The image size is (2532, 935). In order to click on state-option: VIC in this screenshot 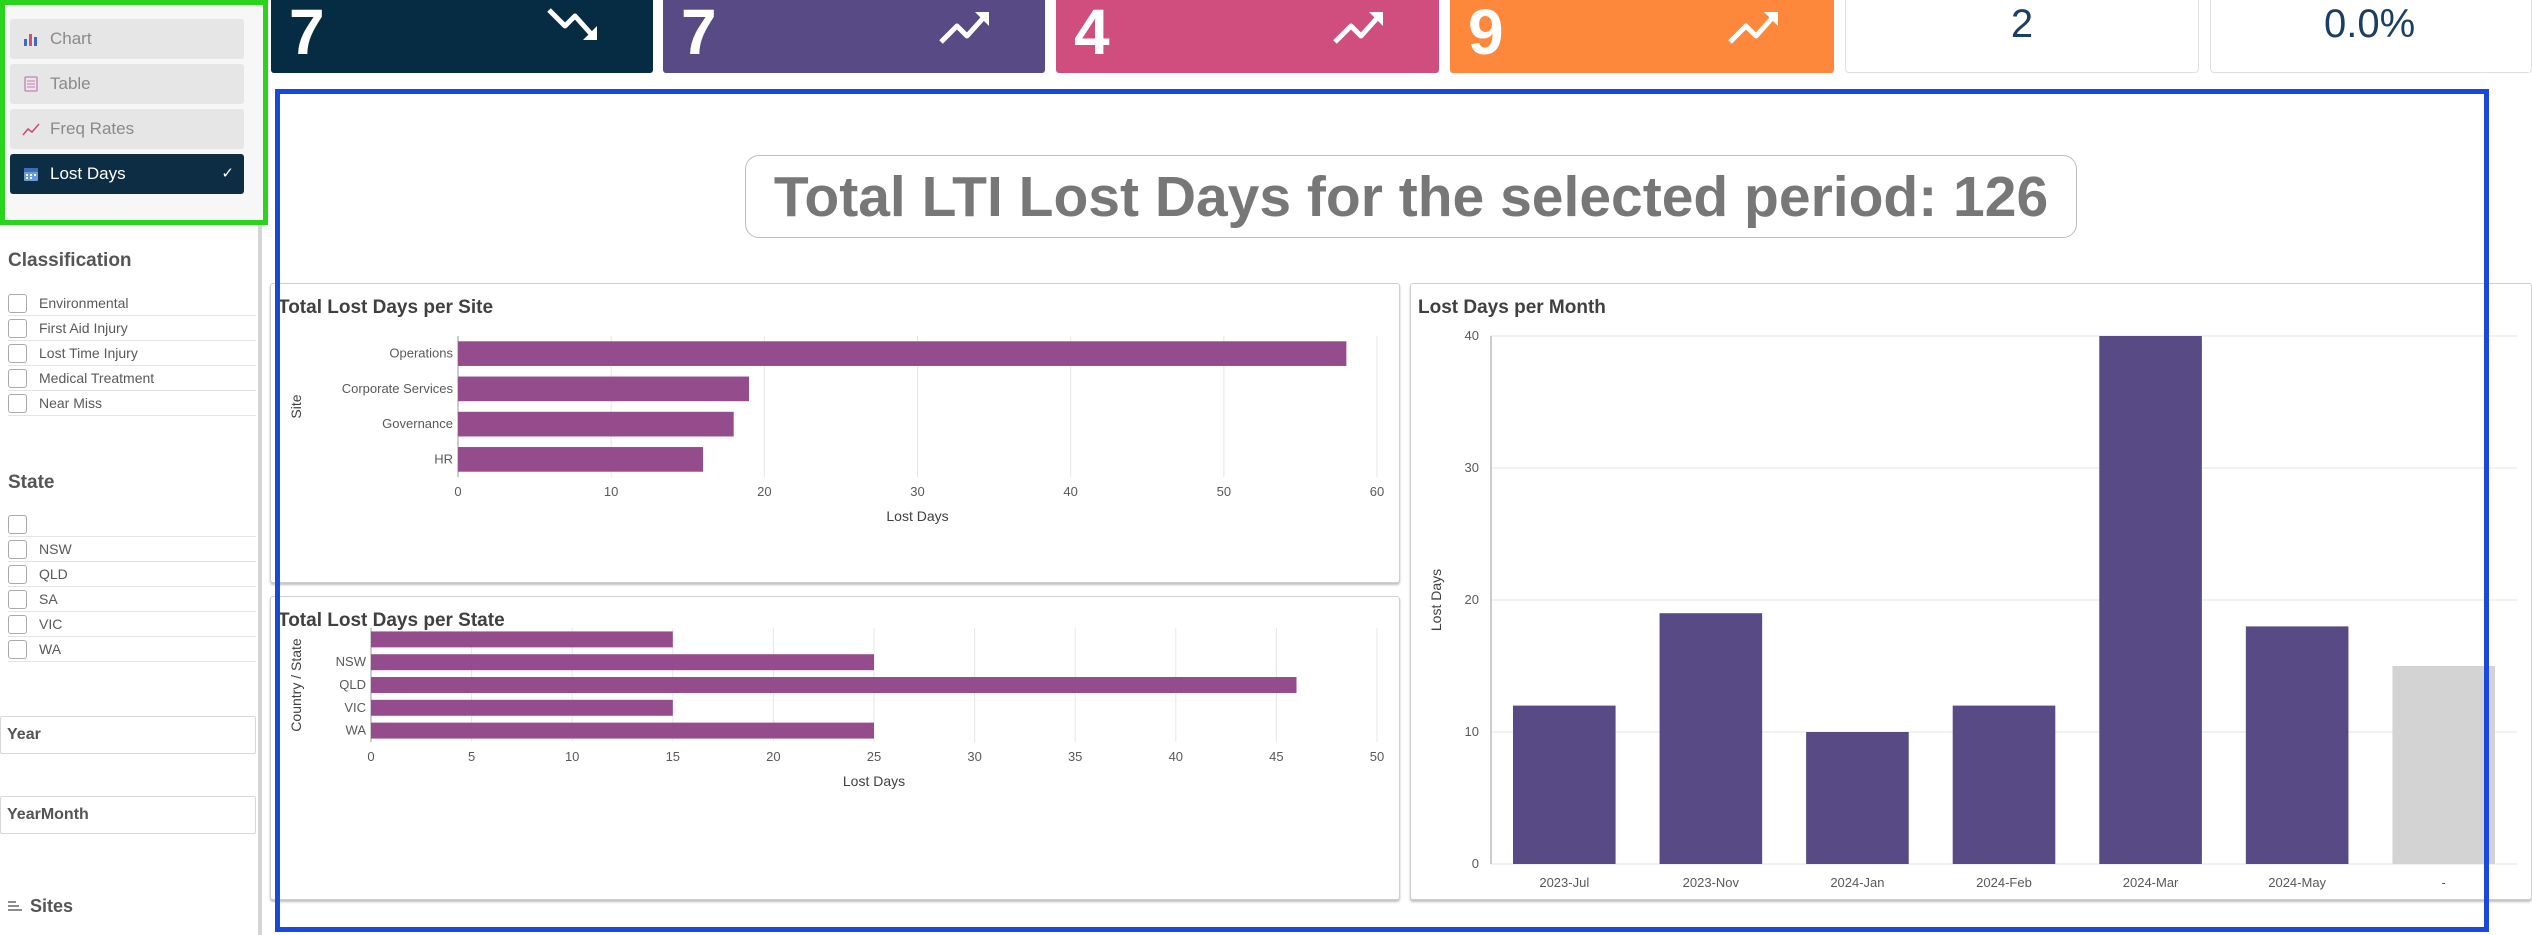, I will do `click(132, 624)`.